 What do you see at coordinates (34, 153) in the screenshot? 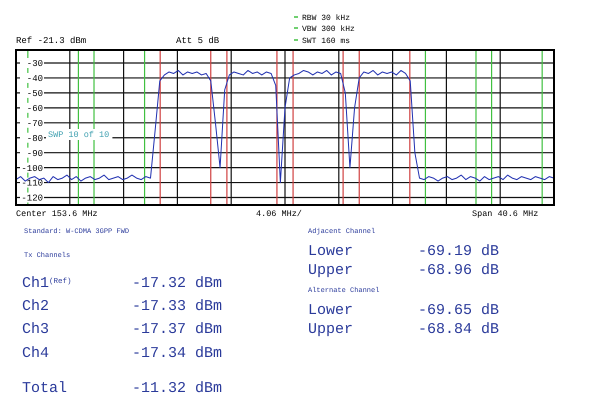
I see `y-tick-label: -90` at bounding box center [34, 153].